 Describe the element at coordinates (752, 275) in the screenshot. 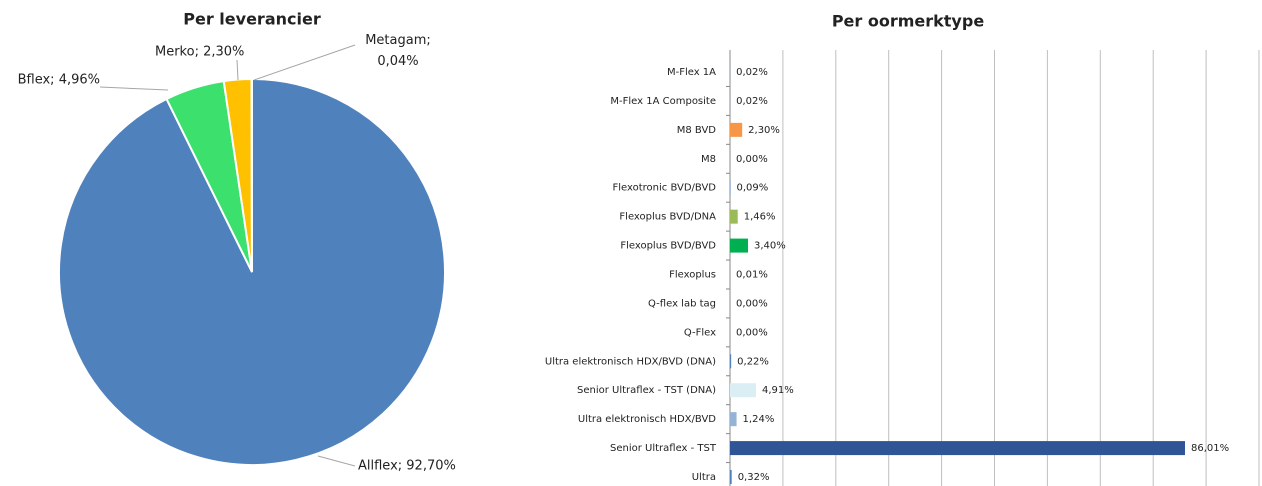

I see `value-label: 0,01%` at that location.